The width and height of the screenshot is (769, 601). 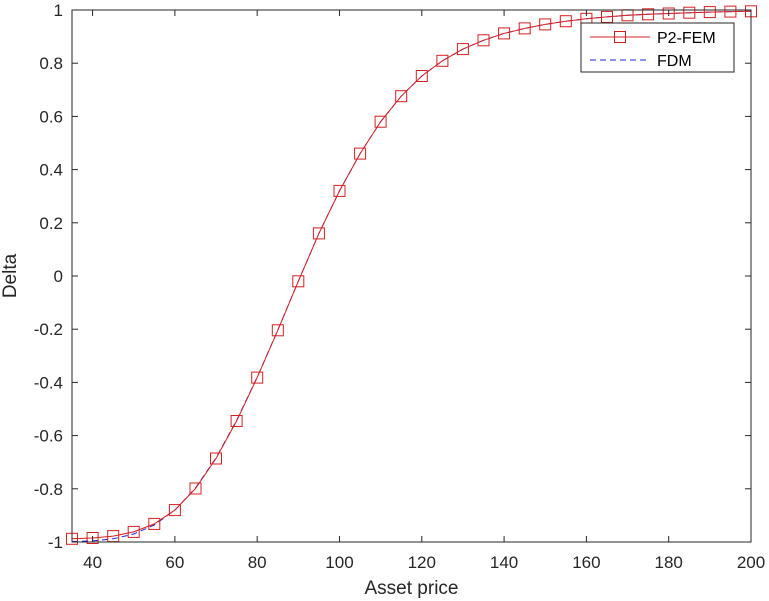 What do you see at coordinates (686, 38) in the screenshot?
I see `legend-p2fem-label: P2-FEM` at bounding box center [686, 38].